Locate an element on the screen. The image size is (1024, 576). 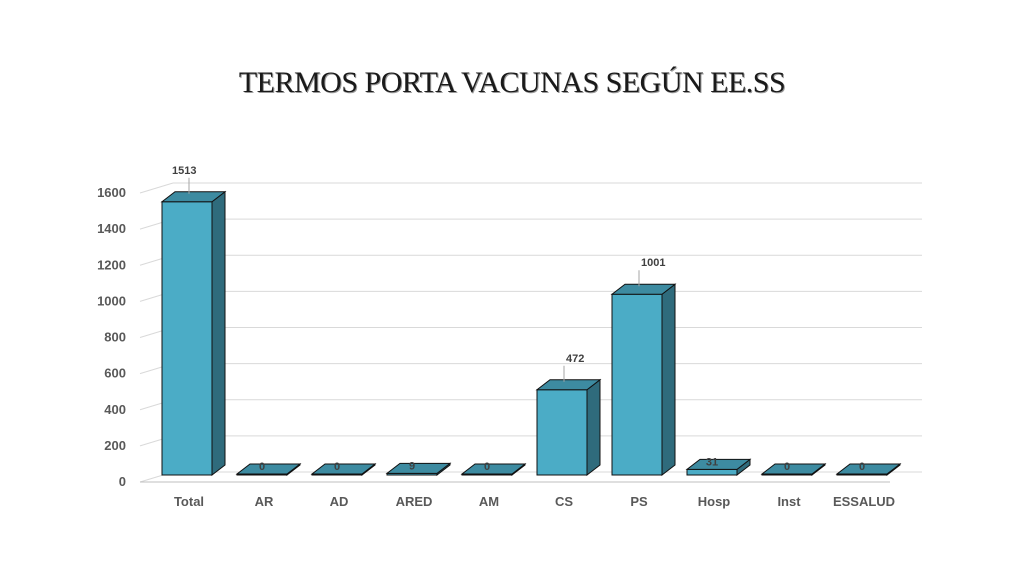
x-tick-label: AM is located at coordinates (489, 501).